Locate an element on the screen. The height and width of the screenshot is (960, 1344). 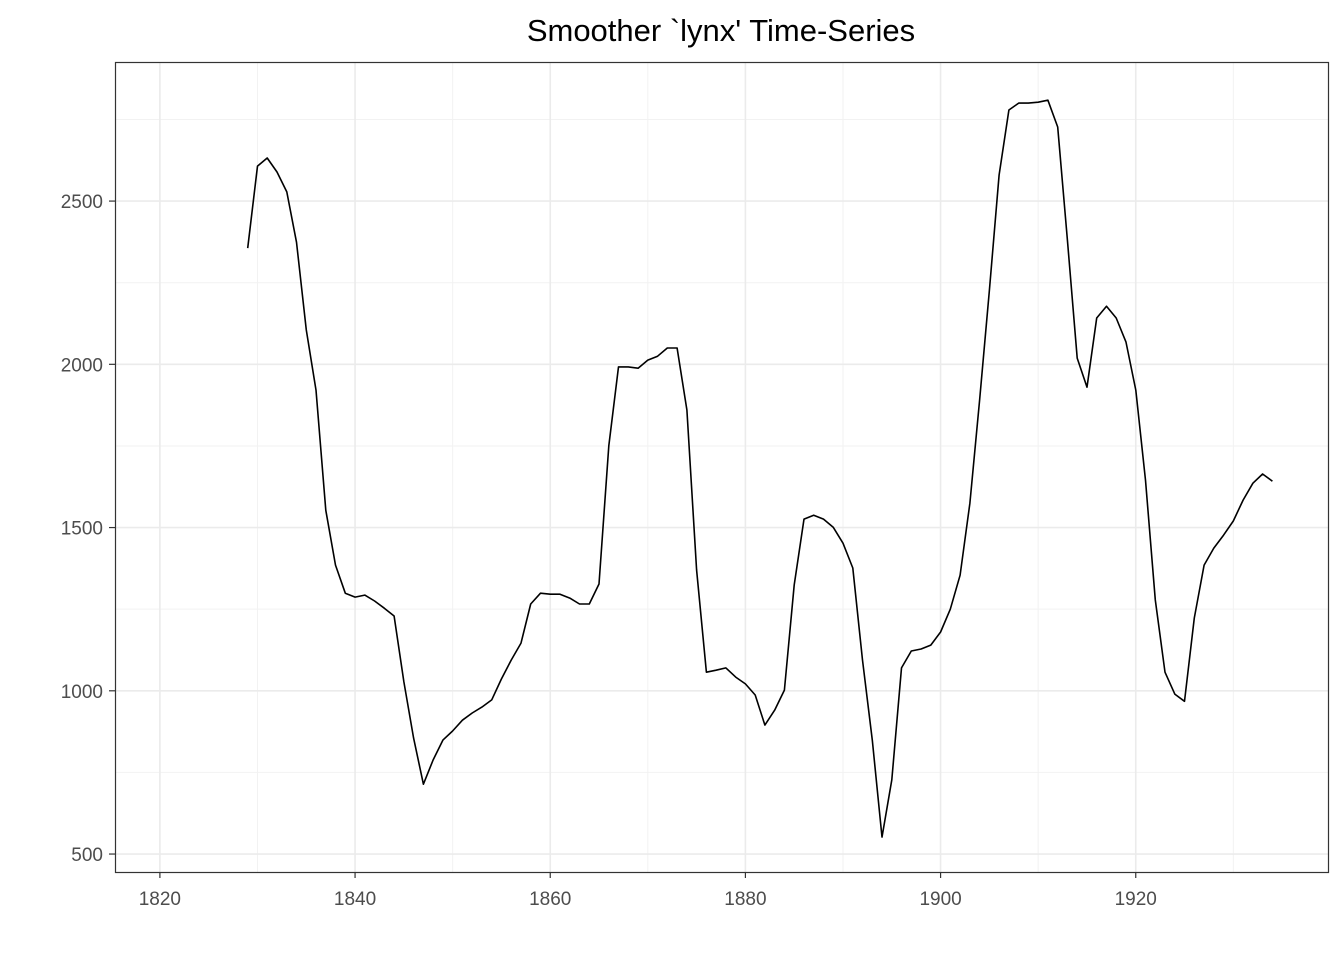
x-tick-label: 1860 is located at coordinates (550, 899).